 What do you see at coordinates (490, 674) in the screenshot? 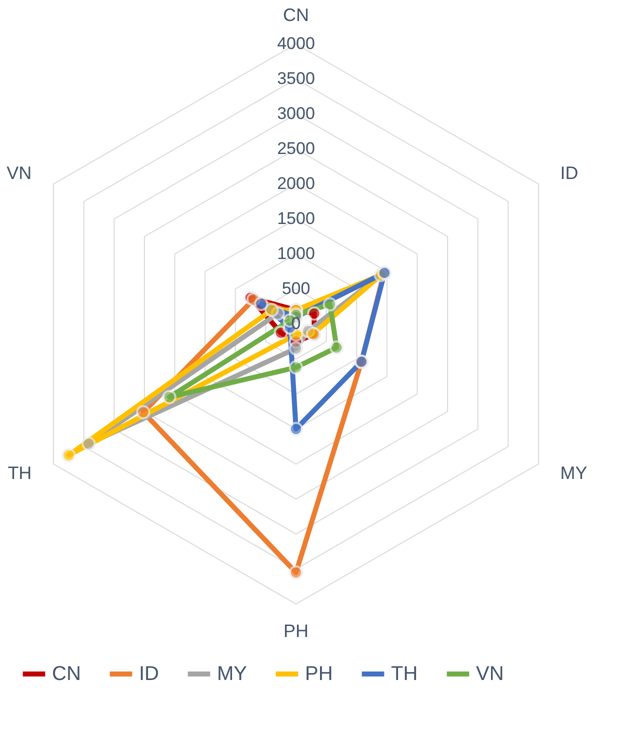
I see `legend-label: VN` at bounding box center [490, 674].